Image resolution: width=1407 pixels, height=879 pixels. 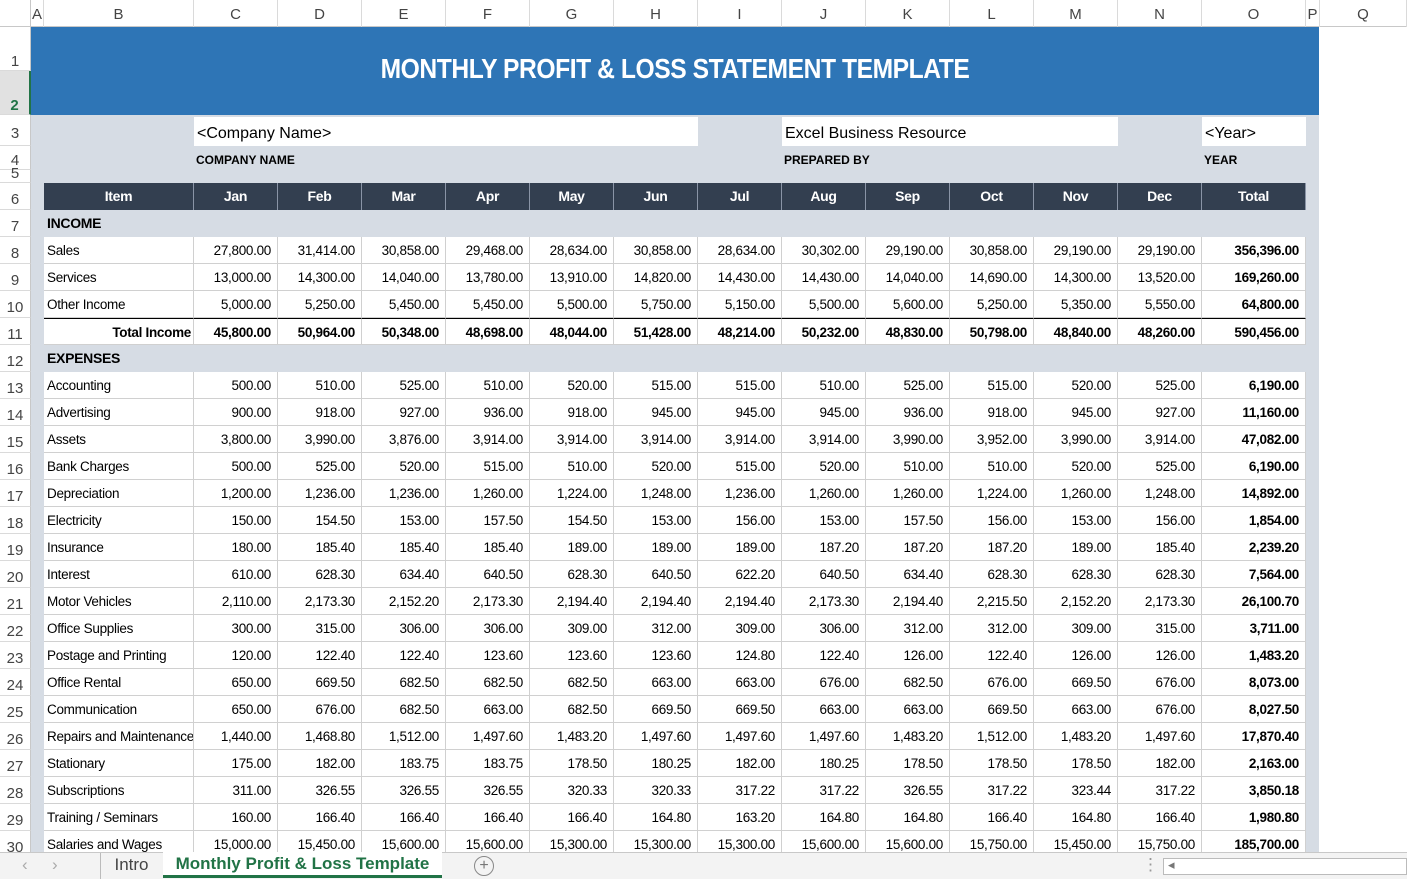 What do you see at coordinates (740, 682) in the screenshot?
I see `expense-row-cell: 663.00` at bounding box center [740, 682].